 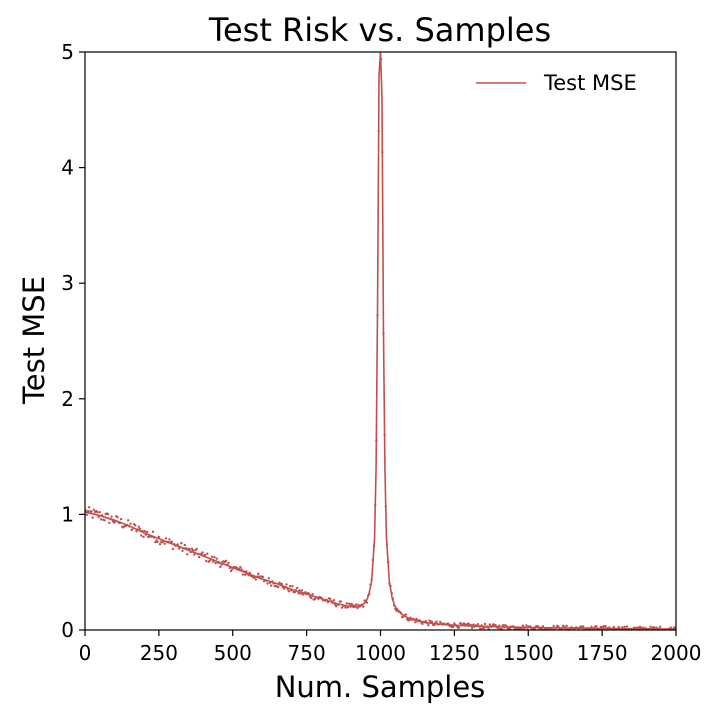 What do you see at coordinates (67, 52) in the screenshot?
I see `y-tick-label: 5` at bounding box center [67, 52].